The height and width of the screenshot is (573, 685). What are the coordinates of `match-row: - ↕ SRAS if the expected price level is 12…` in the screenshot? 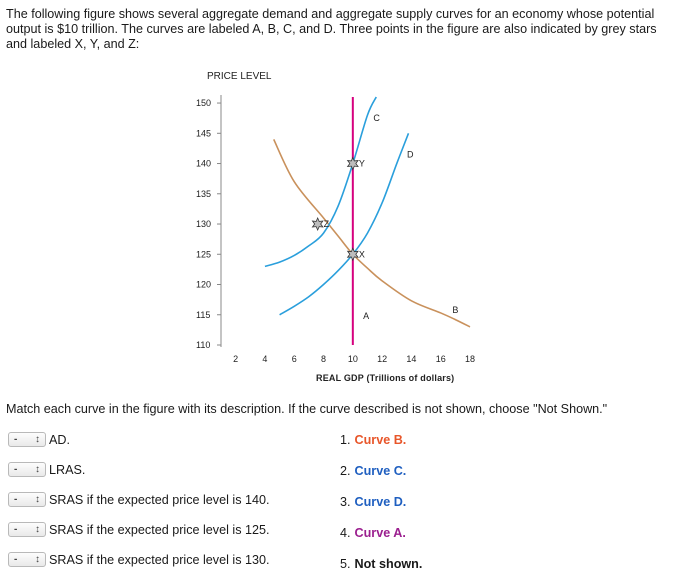 It's located at (139, 529).